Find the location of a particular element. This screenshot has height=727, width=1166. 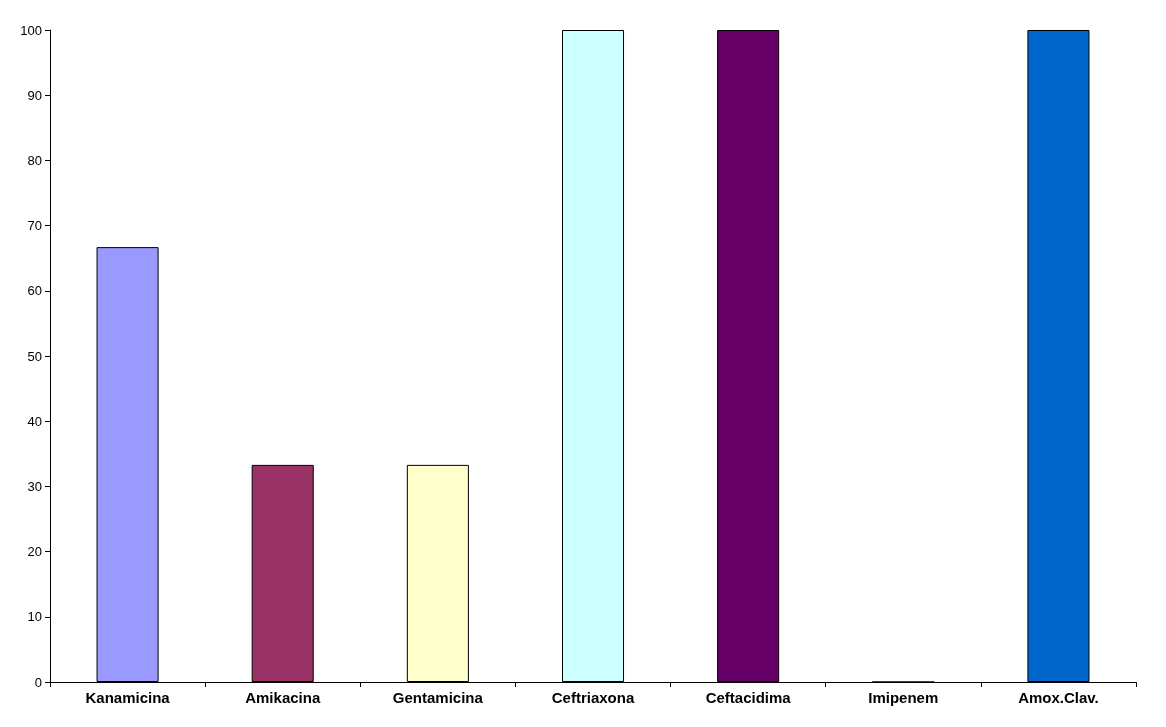

y-tick-label: 100 is located at coordinates (31, 30).